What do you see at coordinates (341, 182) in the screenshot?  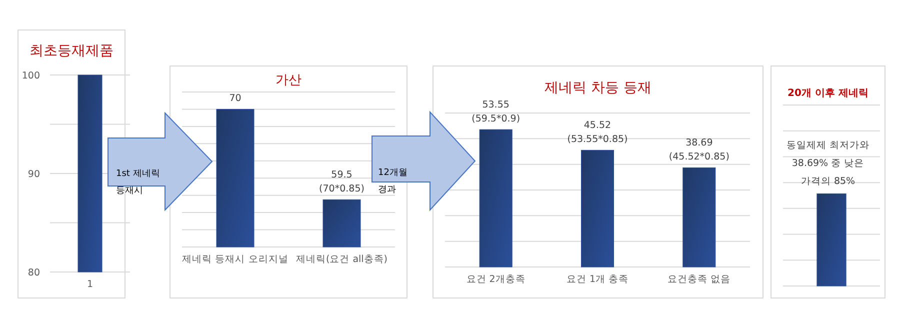 I see `data-label: 59.5 (70*0.85)` at bounding box center [341, 182].